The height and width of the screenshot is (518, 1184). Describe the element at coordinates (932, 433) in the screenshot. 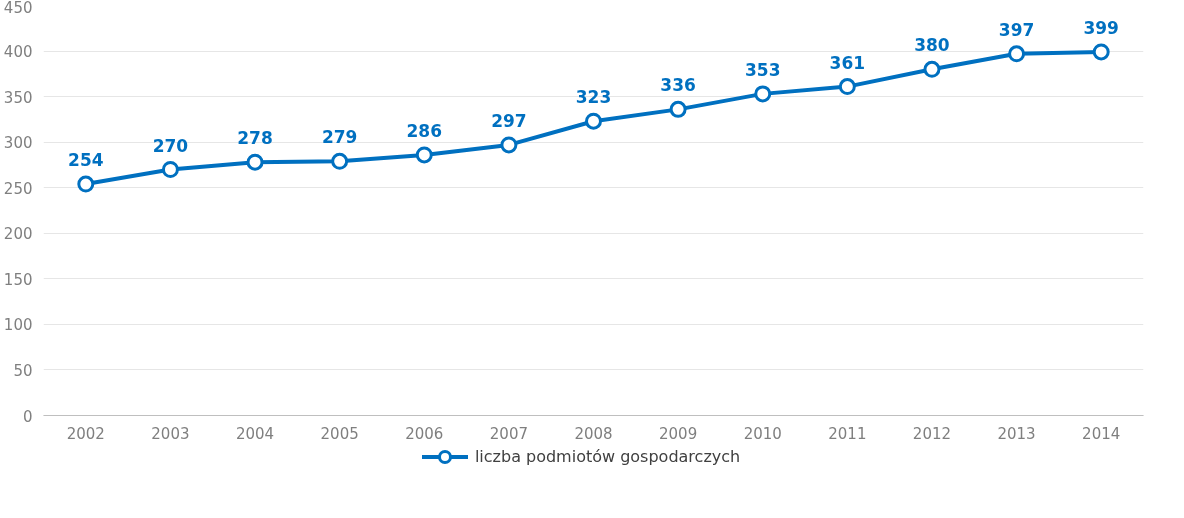

I see `x-tick-label: 2012` at that location.